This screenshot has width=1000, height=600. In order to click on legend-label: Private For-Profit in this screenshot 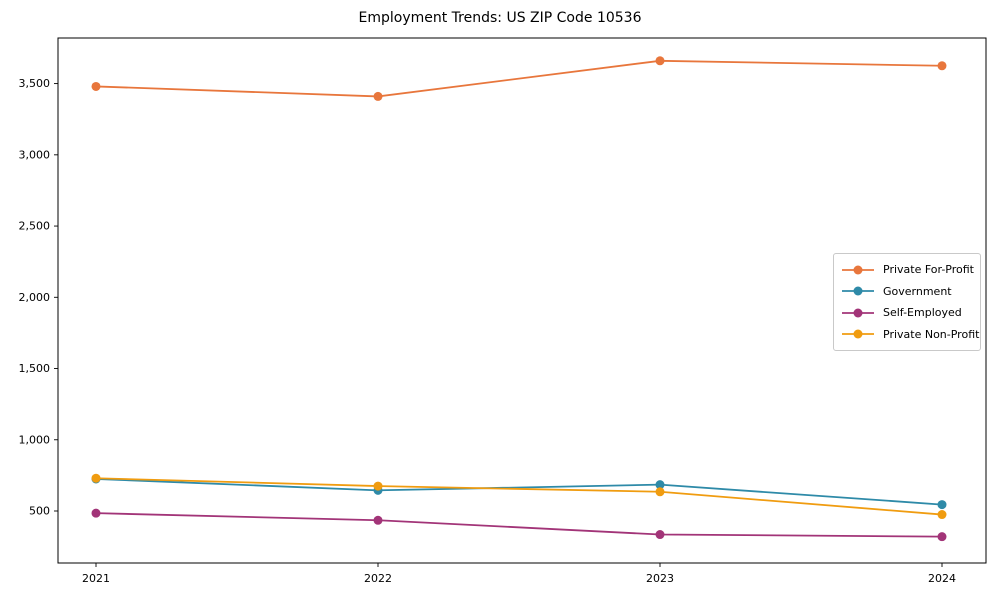, I will do `click(928, 270)`.